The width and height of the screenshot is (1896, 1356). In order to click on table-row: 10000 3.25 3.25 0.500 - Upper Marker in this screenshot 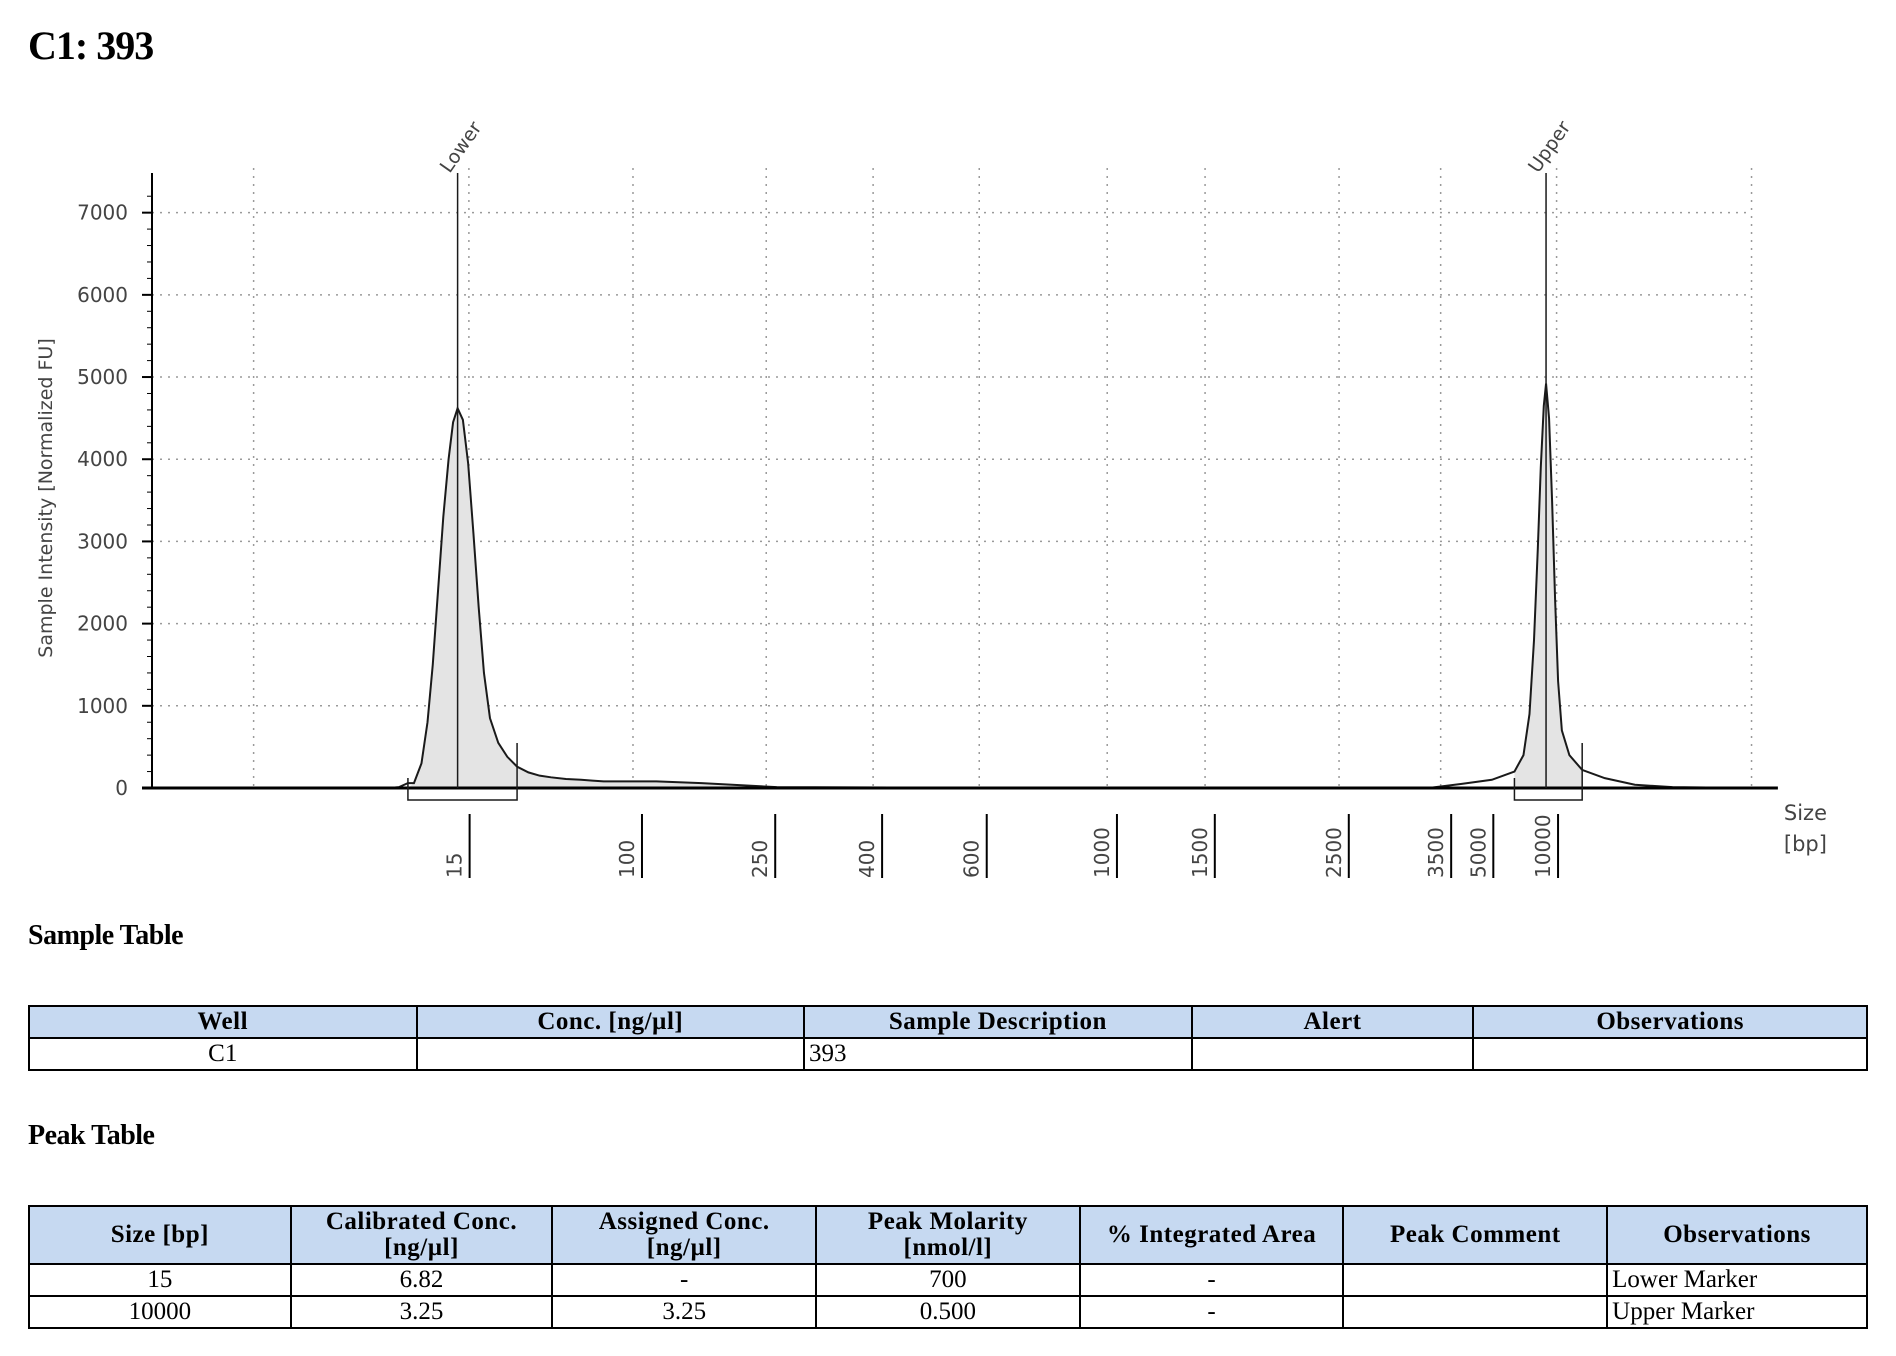, I will do `click(948, 1312)`.